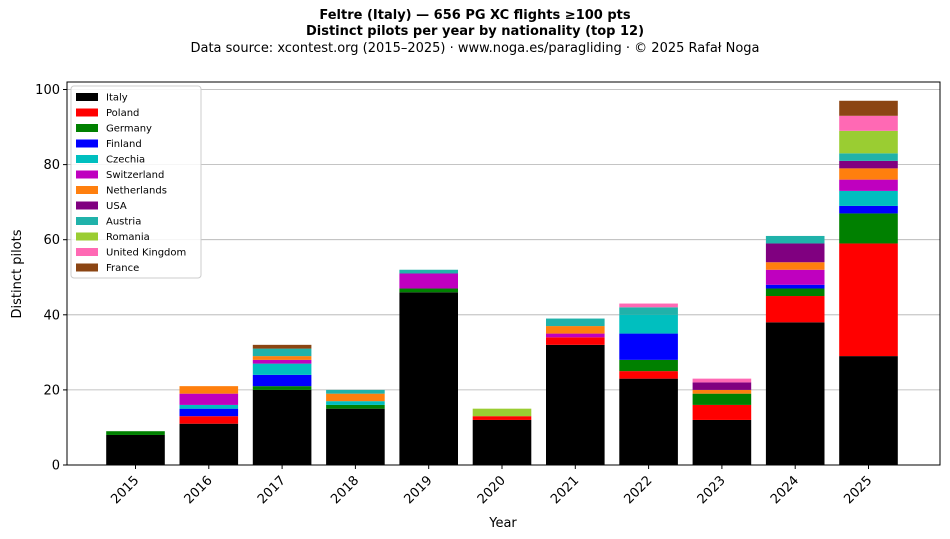  I want to click on bar-segment-czechia-2018, so click(355, 403).